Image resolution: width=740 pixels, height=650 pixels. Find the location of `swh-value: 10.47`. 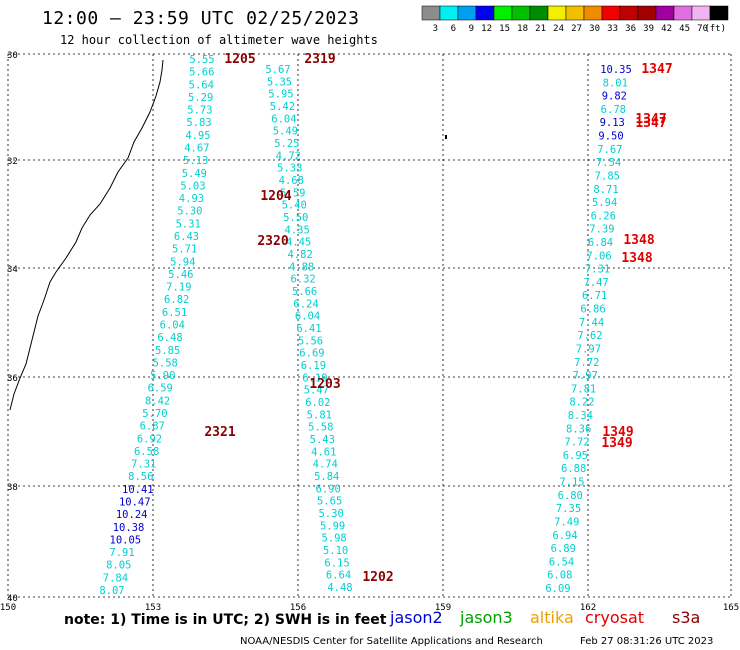

swh-value: 10.47 is located at coordinates (135, 503).